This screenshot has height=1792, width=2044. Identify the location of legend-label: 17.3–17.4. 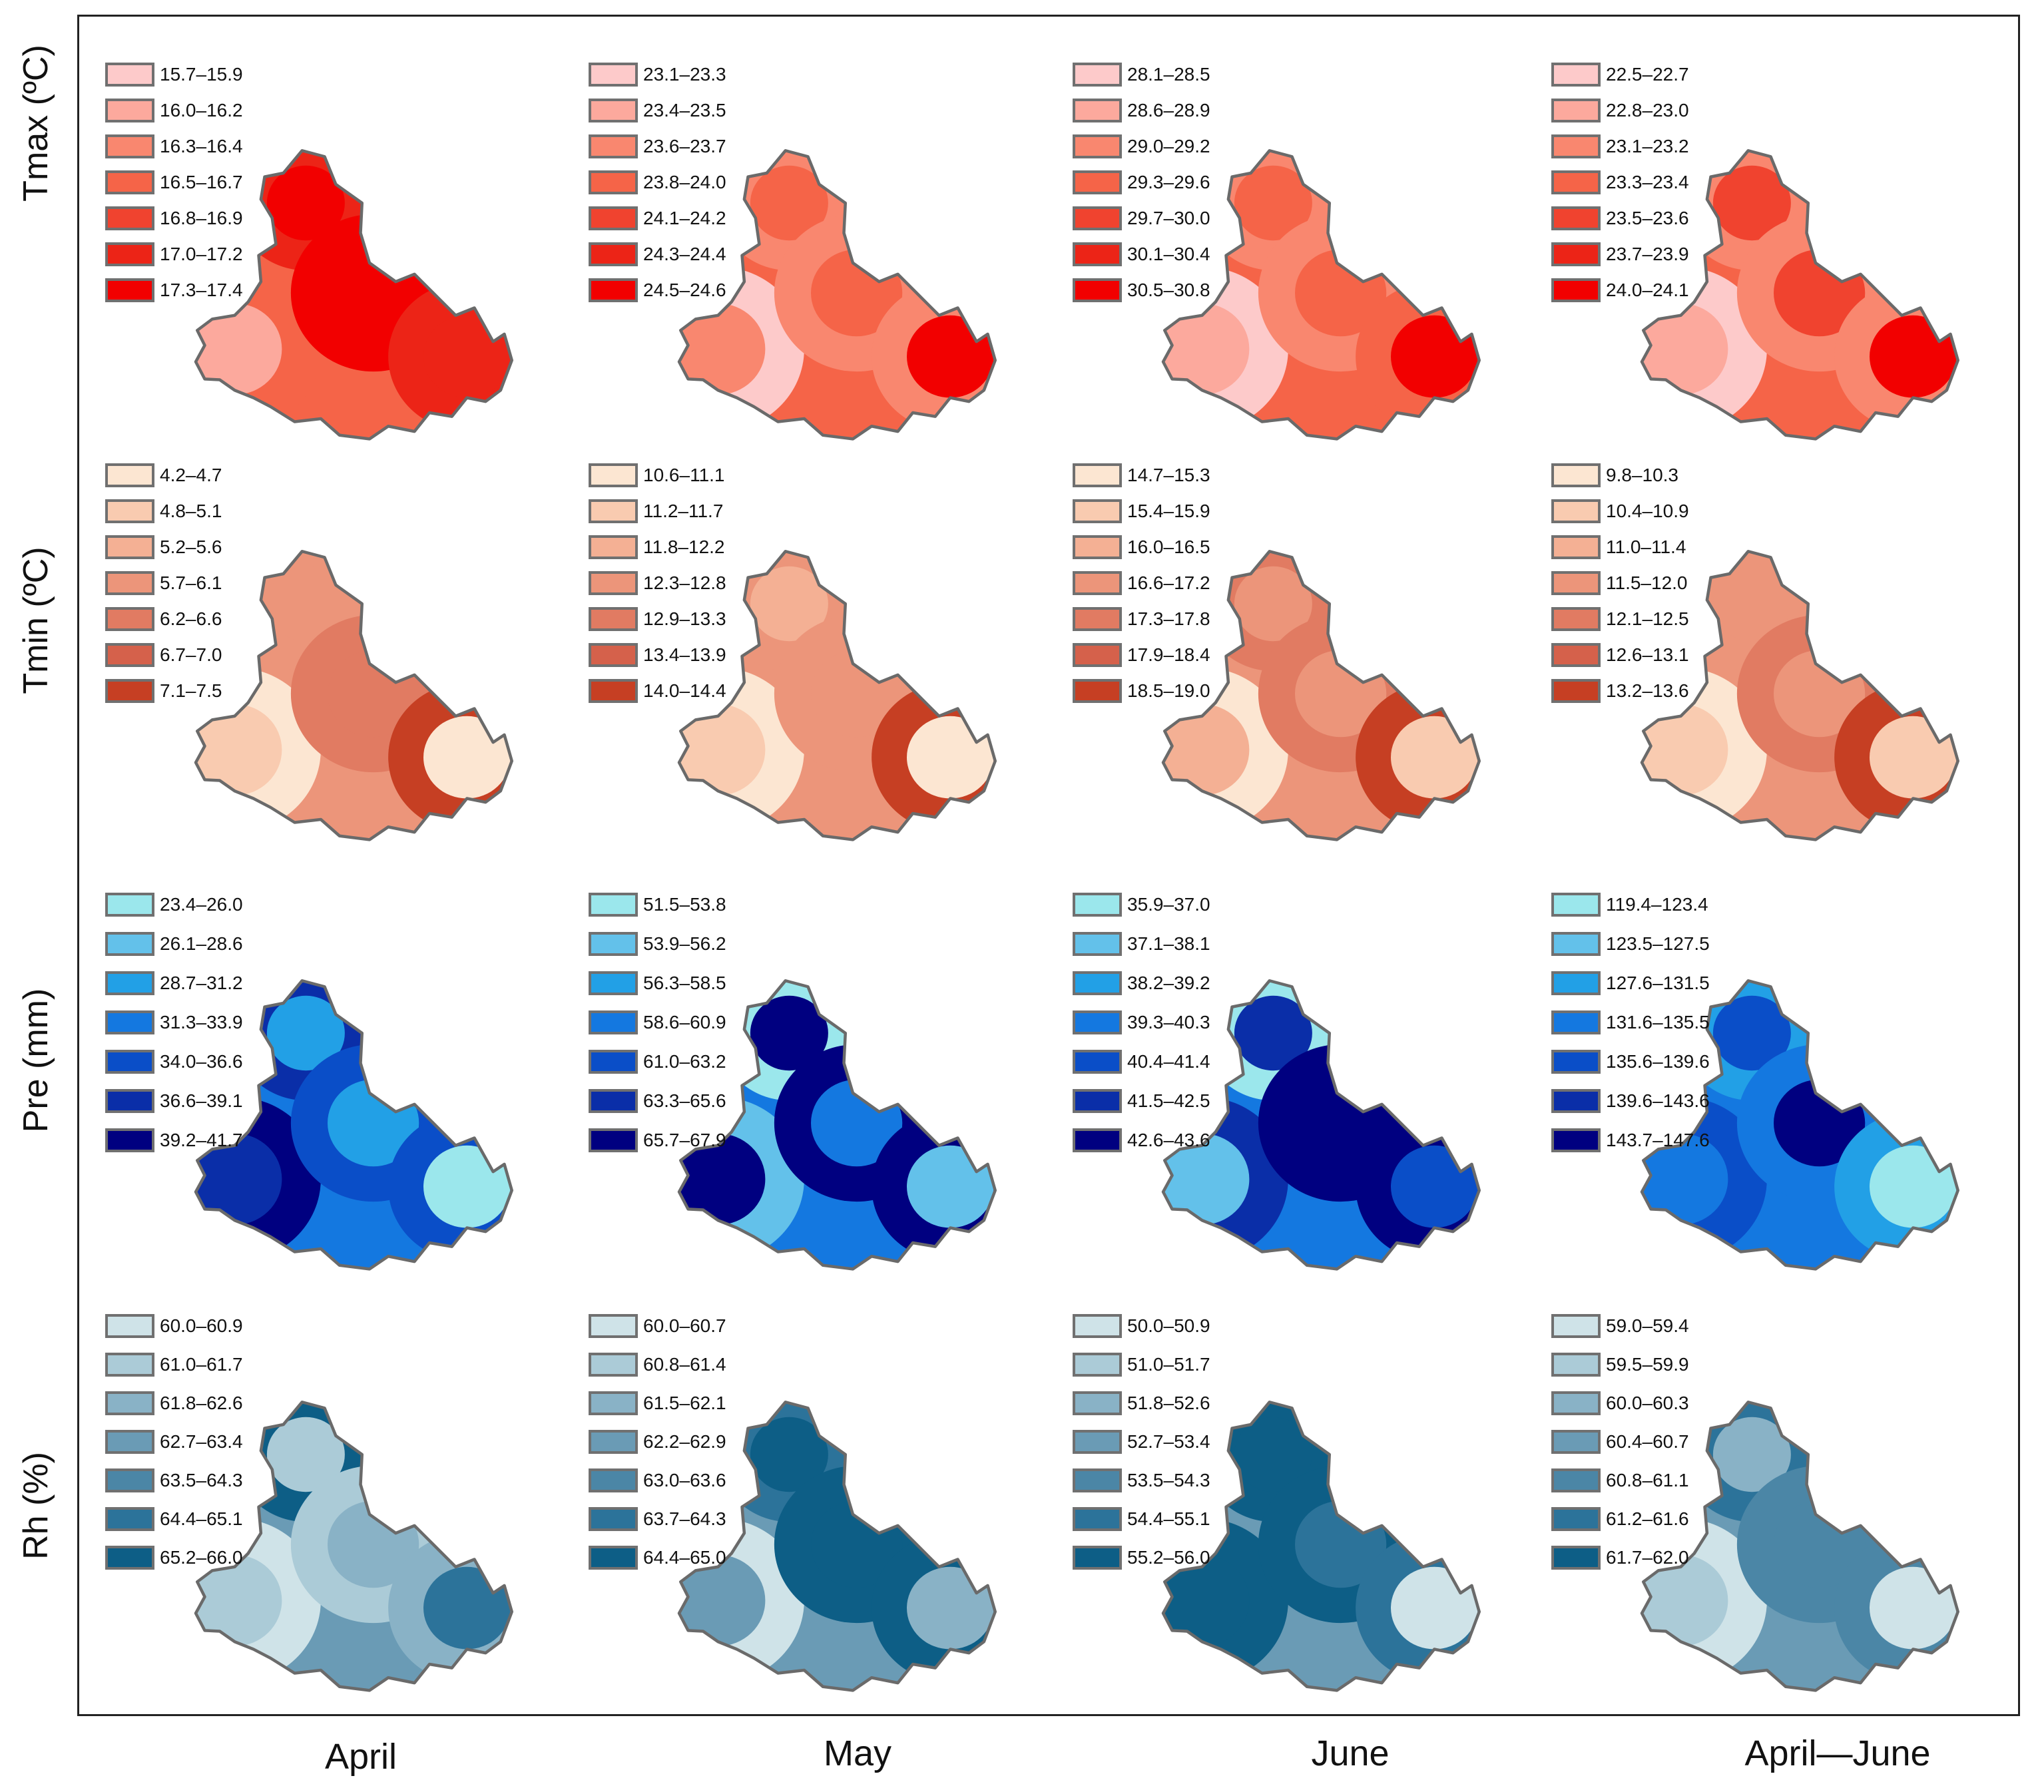
(202, 290).